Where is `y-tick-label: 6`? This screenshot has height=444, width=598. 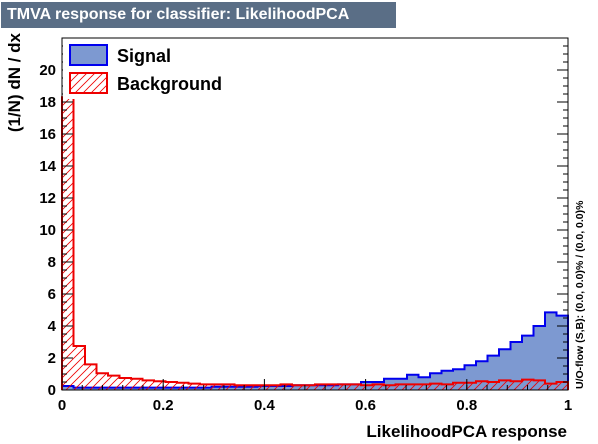
y-tick-label: 6 is located at coordinates (52, 294).